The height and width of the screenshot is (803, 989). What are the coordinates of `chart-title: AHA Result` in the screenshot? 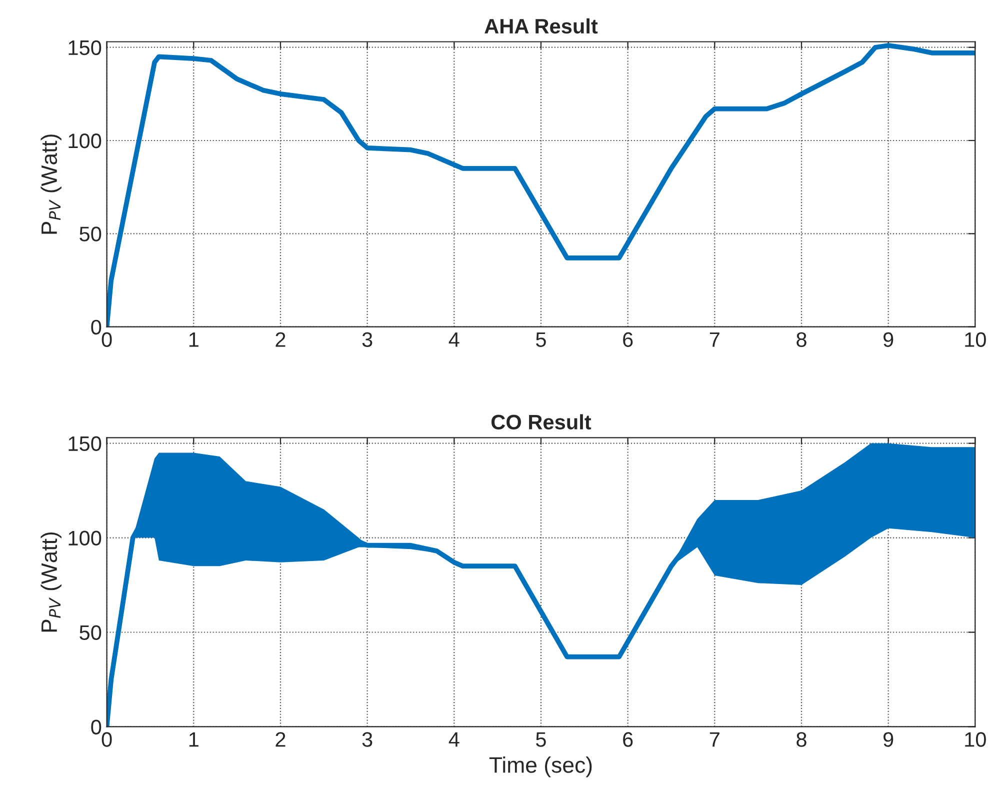 It's located at (541, 26).